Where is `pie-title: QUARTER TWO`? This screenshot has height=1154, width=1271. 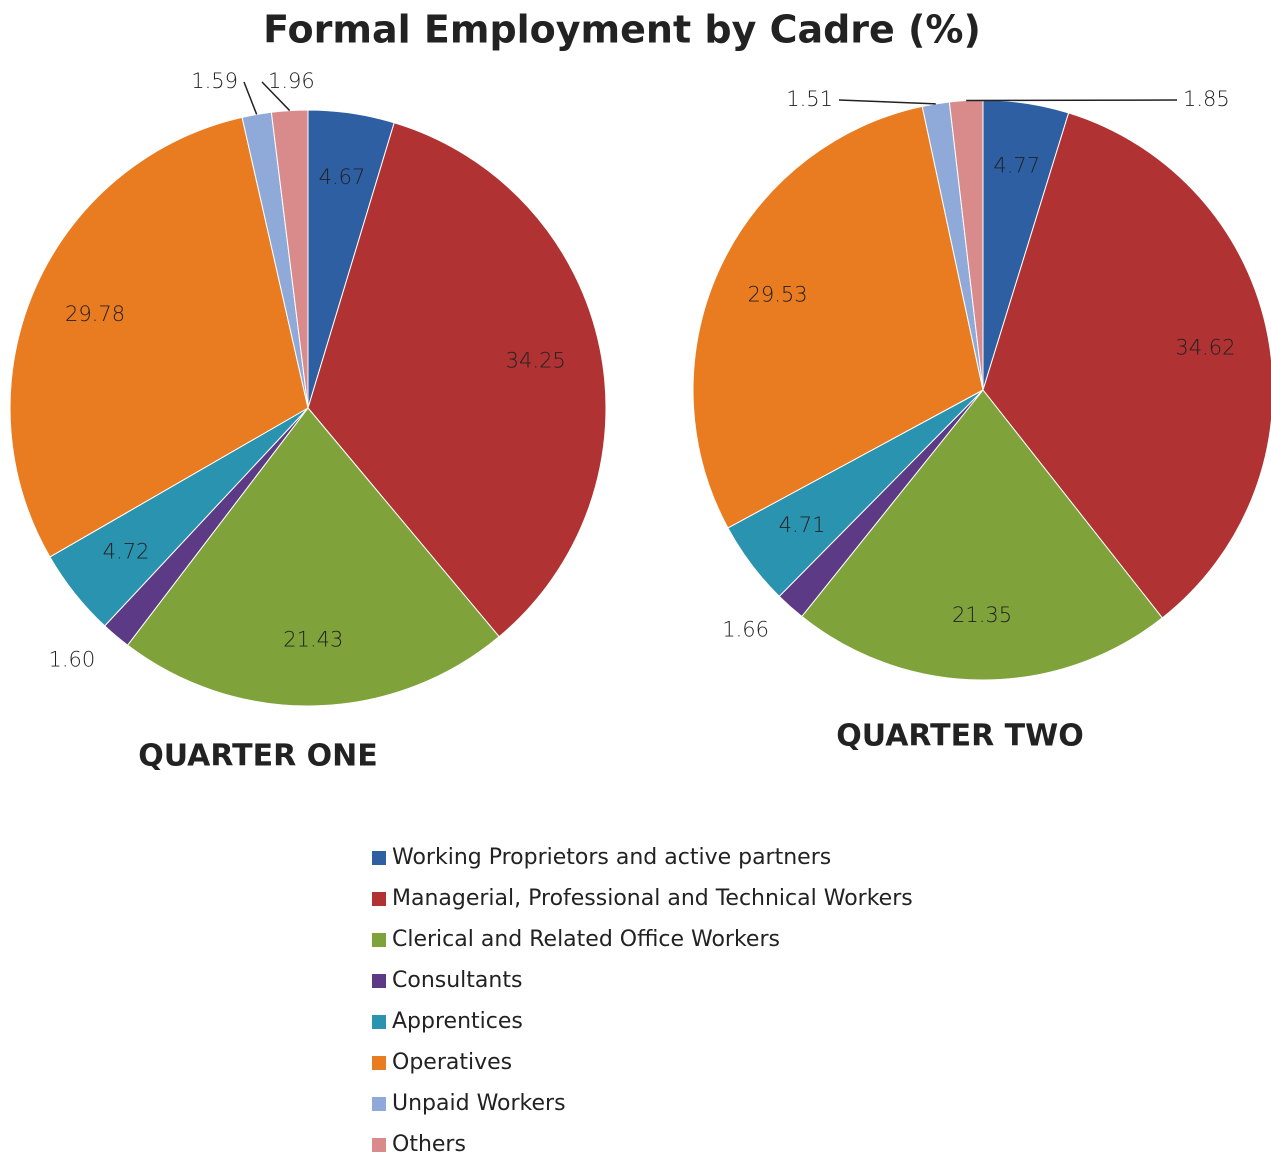
pie-title: QUARTER TWO is located at coordinates (959, 736).